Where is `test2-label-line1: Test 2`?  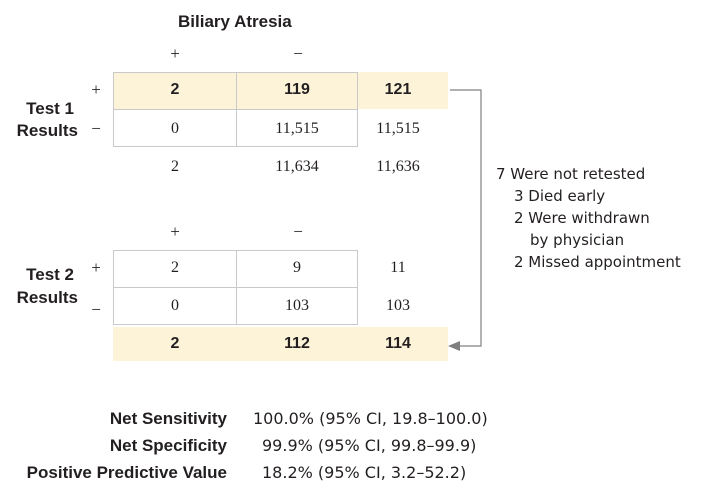 test2-label-line1: Test 2 is located at coordinates (50, 274).